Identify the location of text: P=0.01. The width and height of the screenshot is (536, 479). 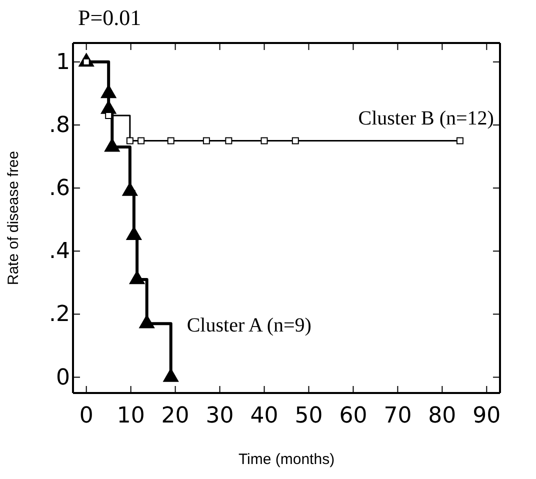
(110, 17).